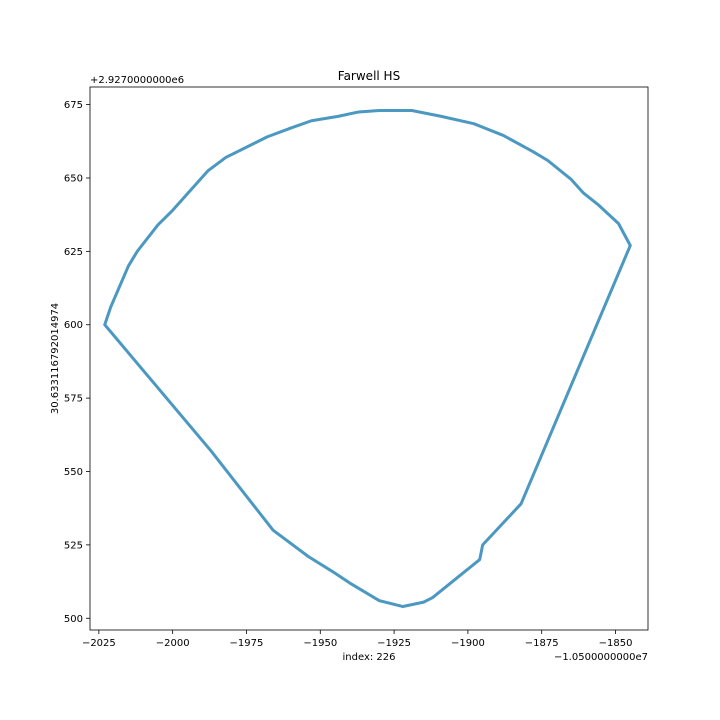 This screenshot has width=720, height=720. I want to click on x-tick-label: −1850, so click(616, 643).